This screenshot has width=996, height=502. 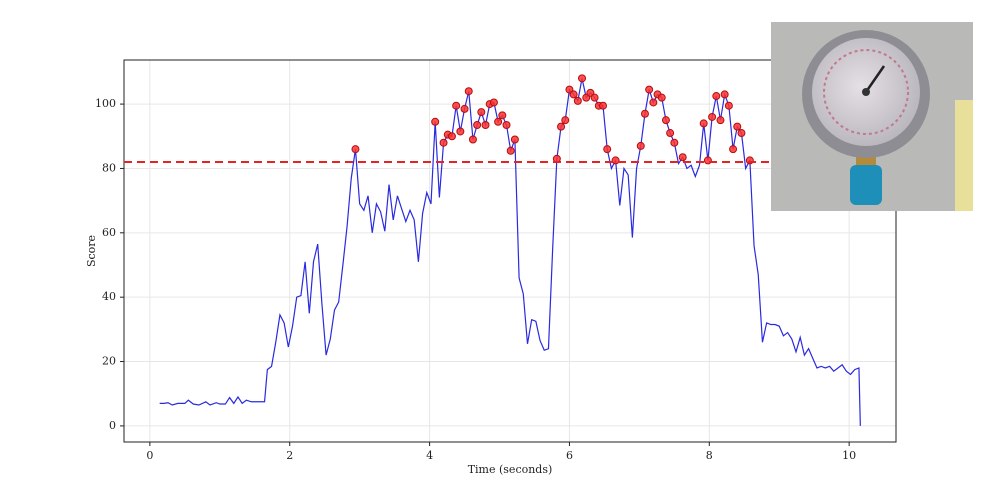 I want to click on gauge-needle, so click(x=875, y=79).